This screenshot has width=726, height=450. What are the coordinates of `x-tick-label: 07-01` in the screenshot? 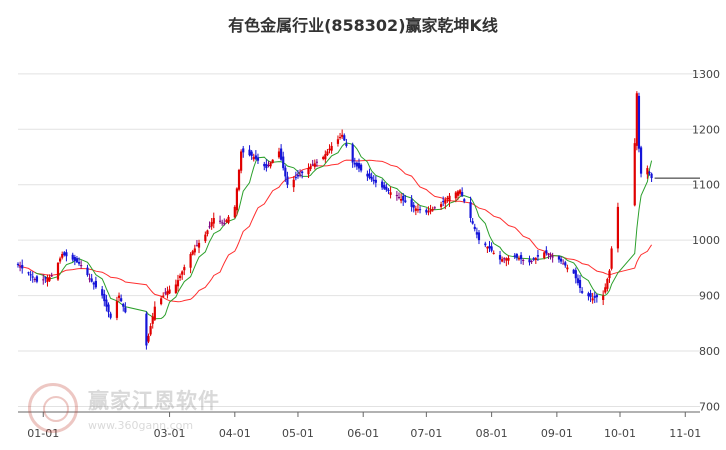 It's located at (426, 433).